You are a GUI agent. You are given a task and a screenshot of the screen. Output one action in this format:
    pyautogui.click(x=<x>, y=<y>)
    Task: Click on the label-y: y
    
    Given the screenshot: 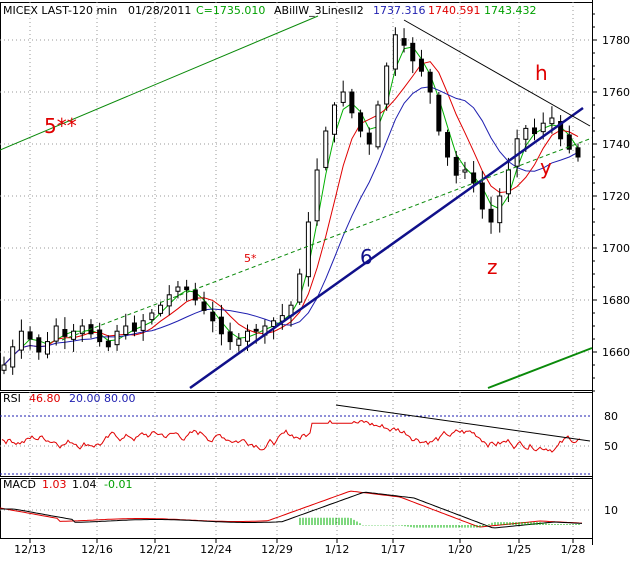 What is the action you would take?
    pyautogui.click(x=546, y=167)
    